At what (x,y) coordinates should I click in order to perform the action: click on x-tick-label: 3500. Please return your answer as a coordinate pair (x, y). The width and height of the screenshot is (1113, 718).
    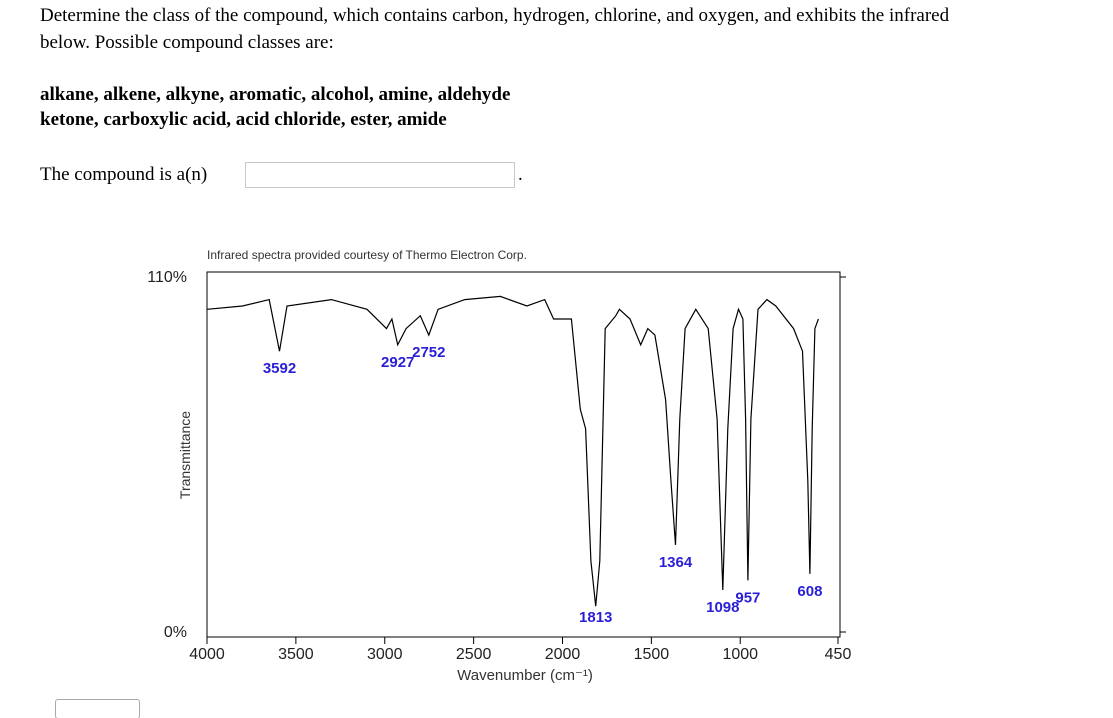
    Looking at the image, I should click on (296, 654).